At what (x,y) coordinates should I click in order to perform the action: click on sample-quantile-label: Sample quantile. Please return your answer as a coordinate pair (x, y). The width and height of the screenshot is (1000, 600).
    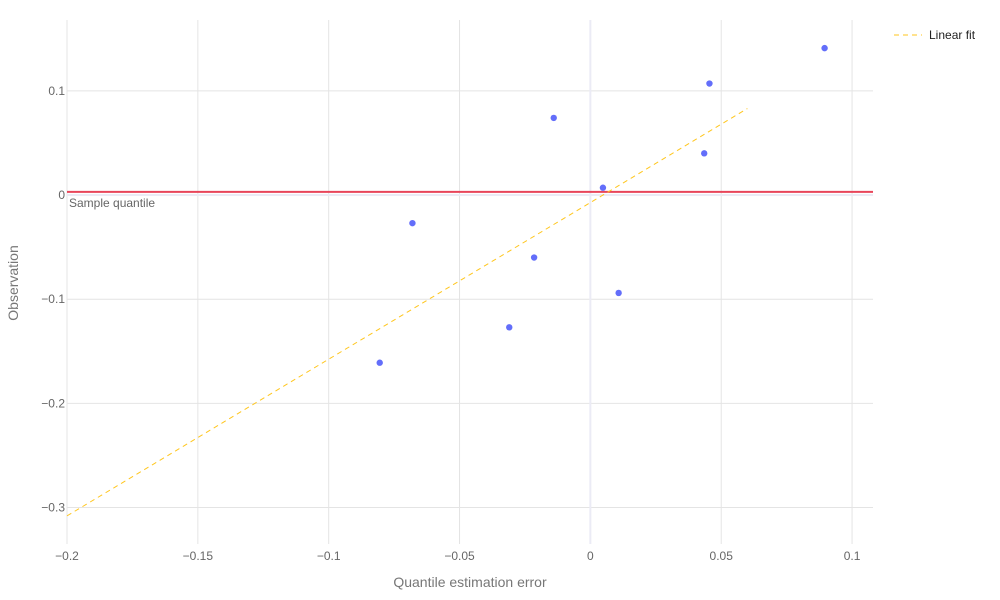
    Looking at the image, I should click on (112, 203).